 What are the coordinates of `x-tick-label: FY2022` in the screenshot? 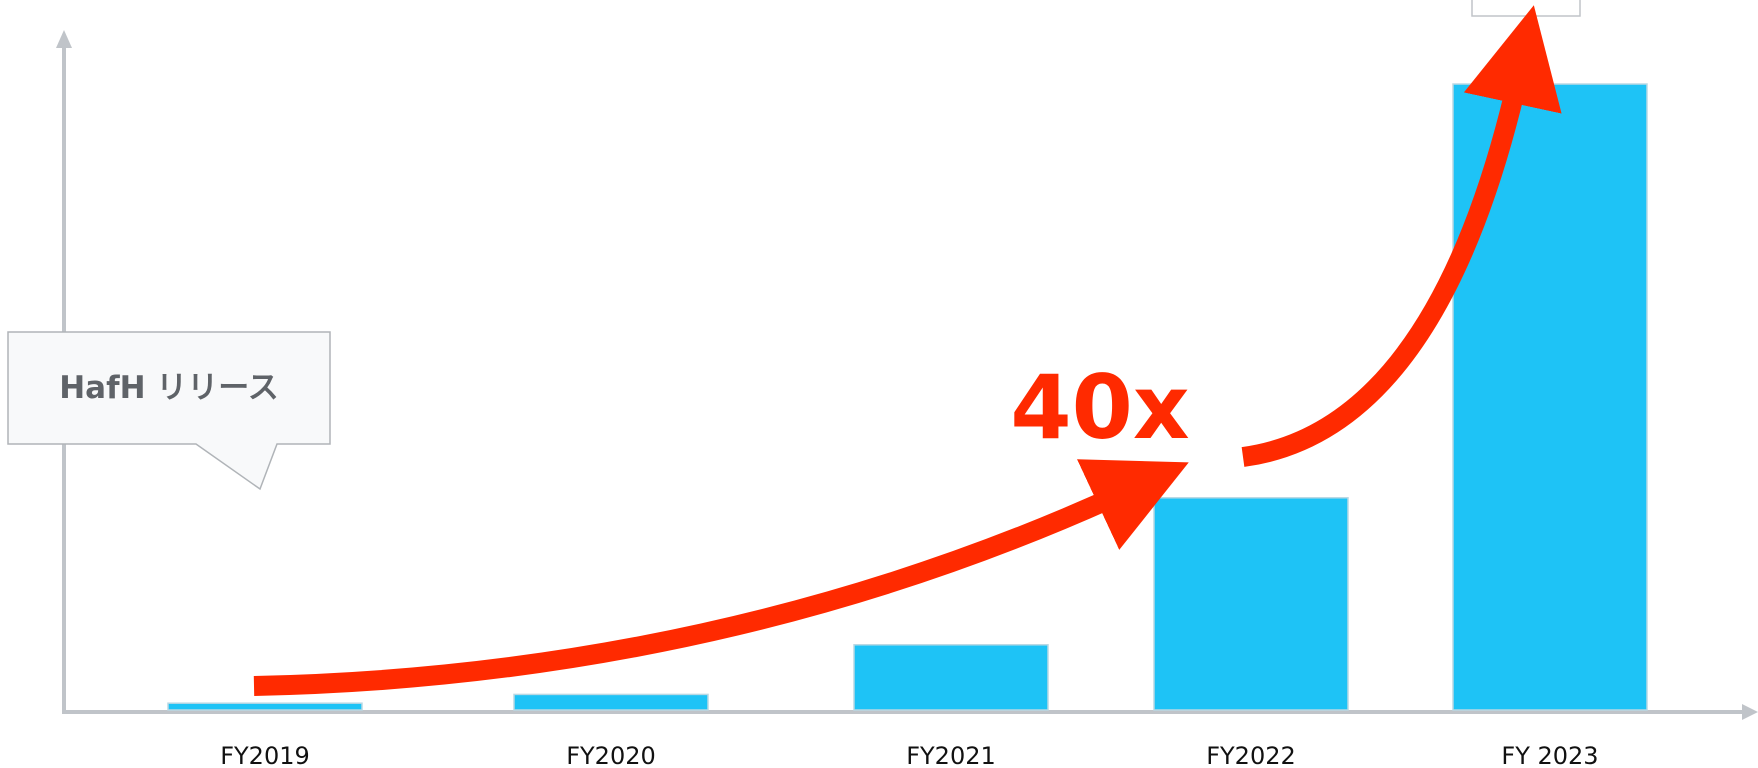 It's located at (1251, 755).